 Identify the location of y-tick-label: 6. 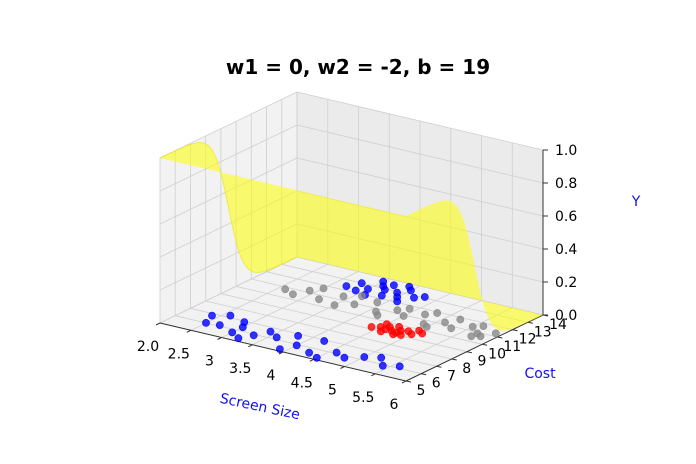
(436, 384).